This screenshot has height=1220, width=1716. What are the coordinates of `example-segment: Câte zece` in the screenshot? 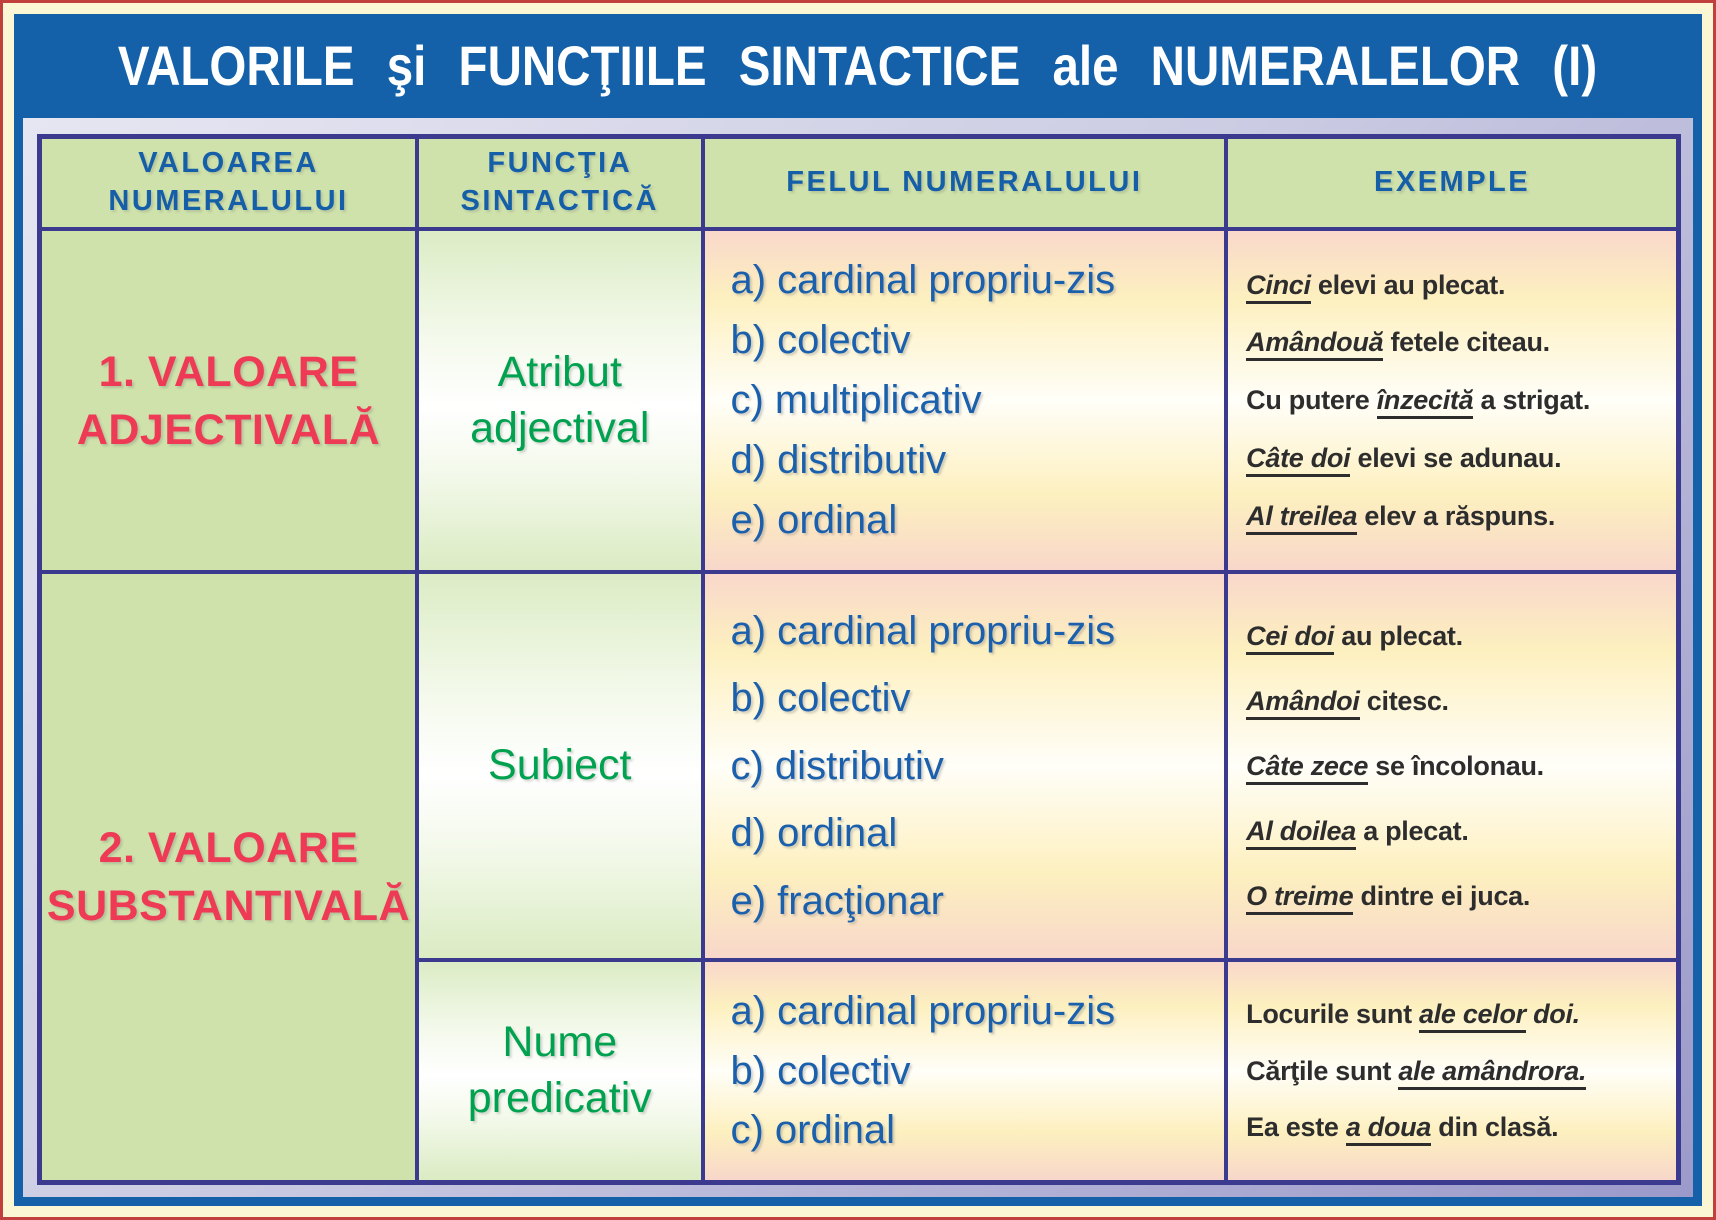 It's located at (1307, 767).